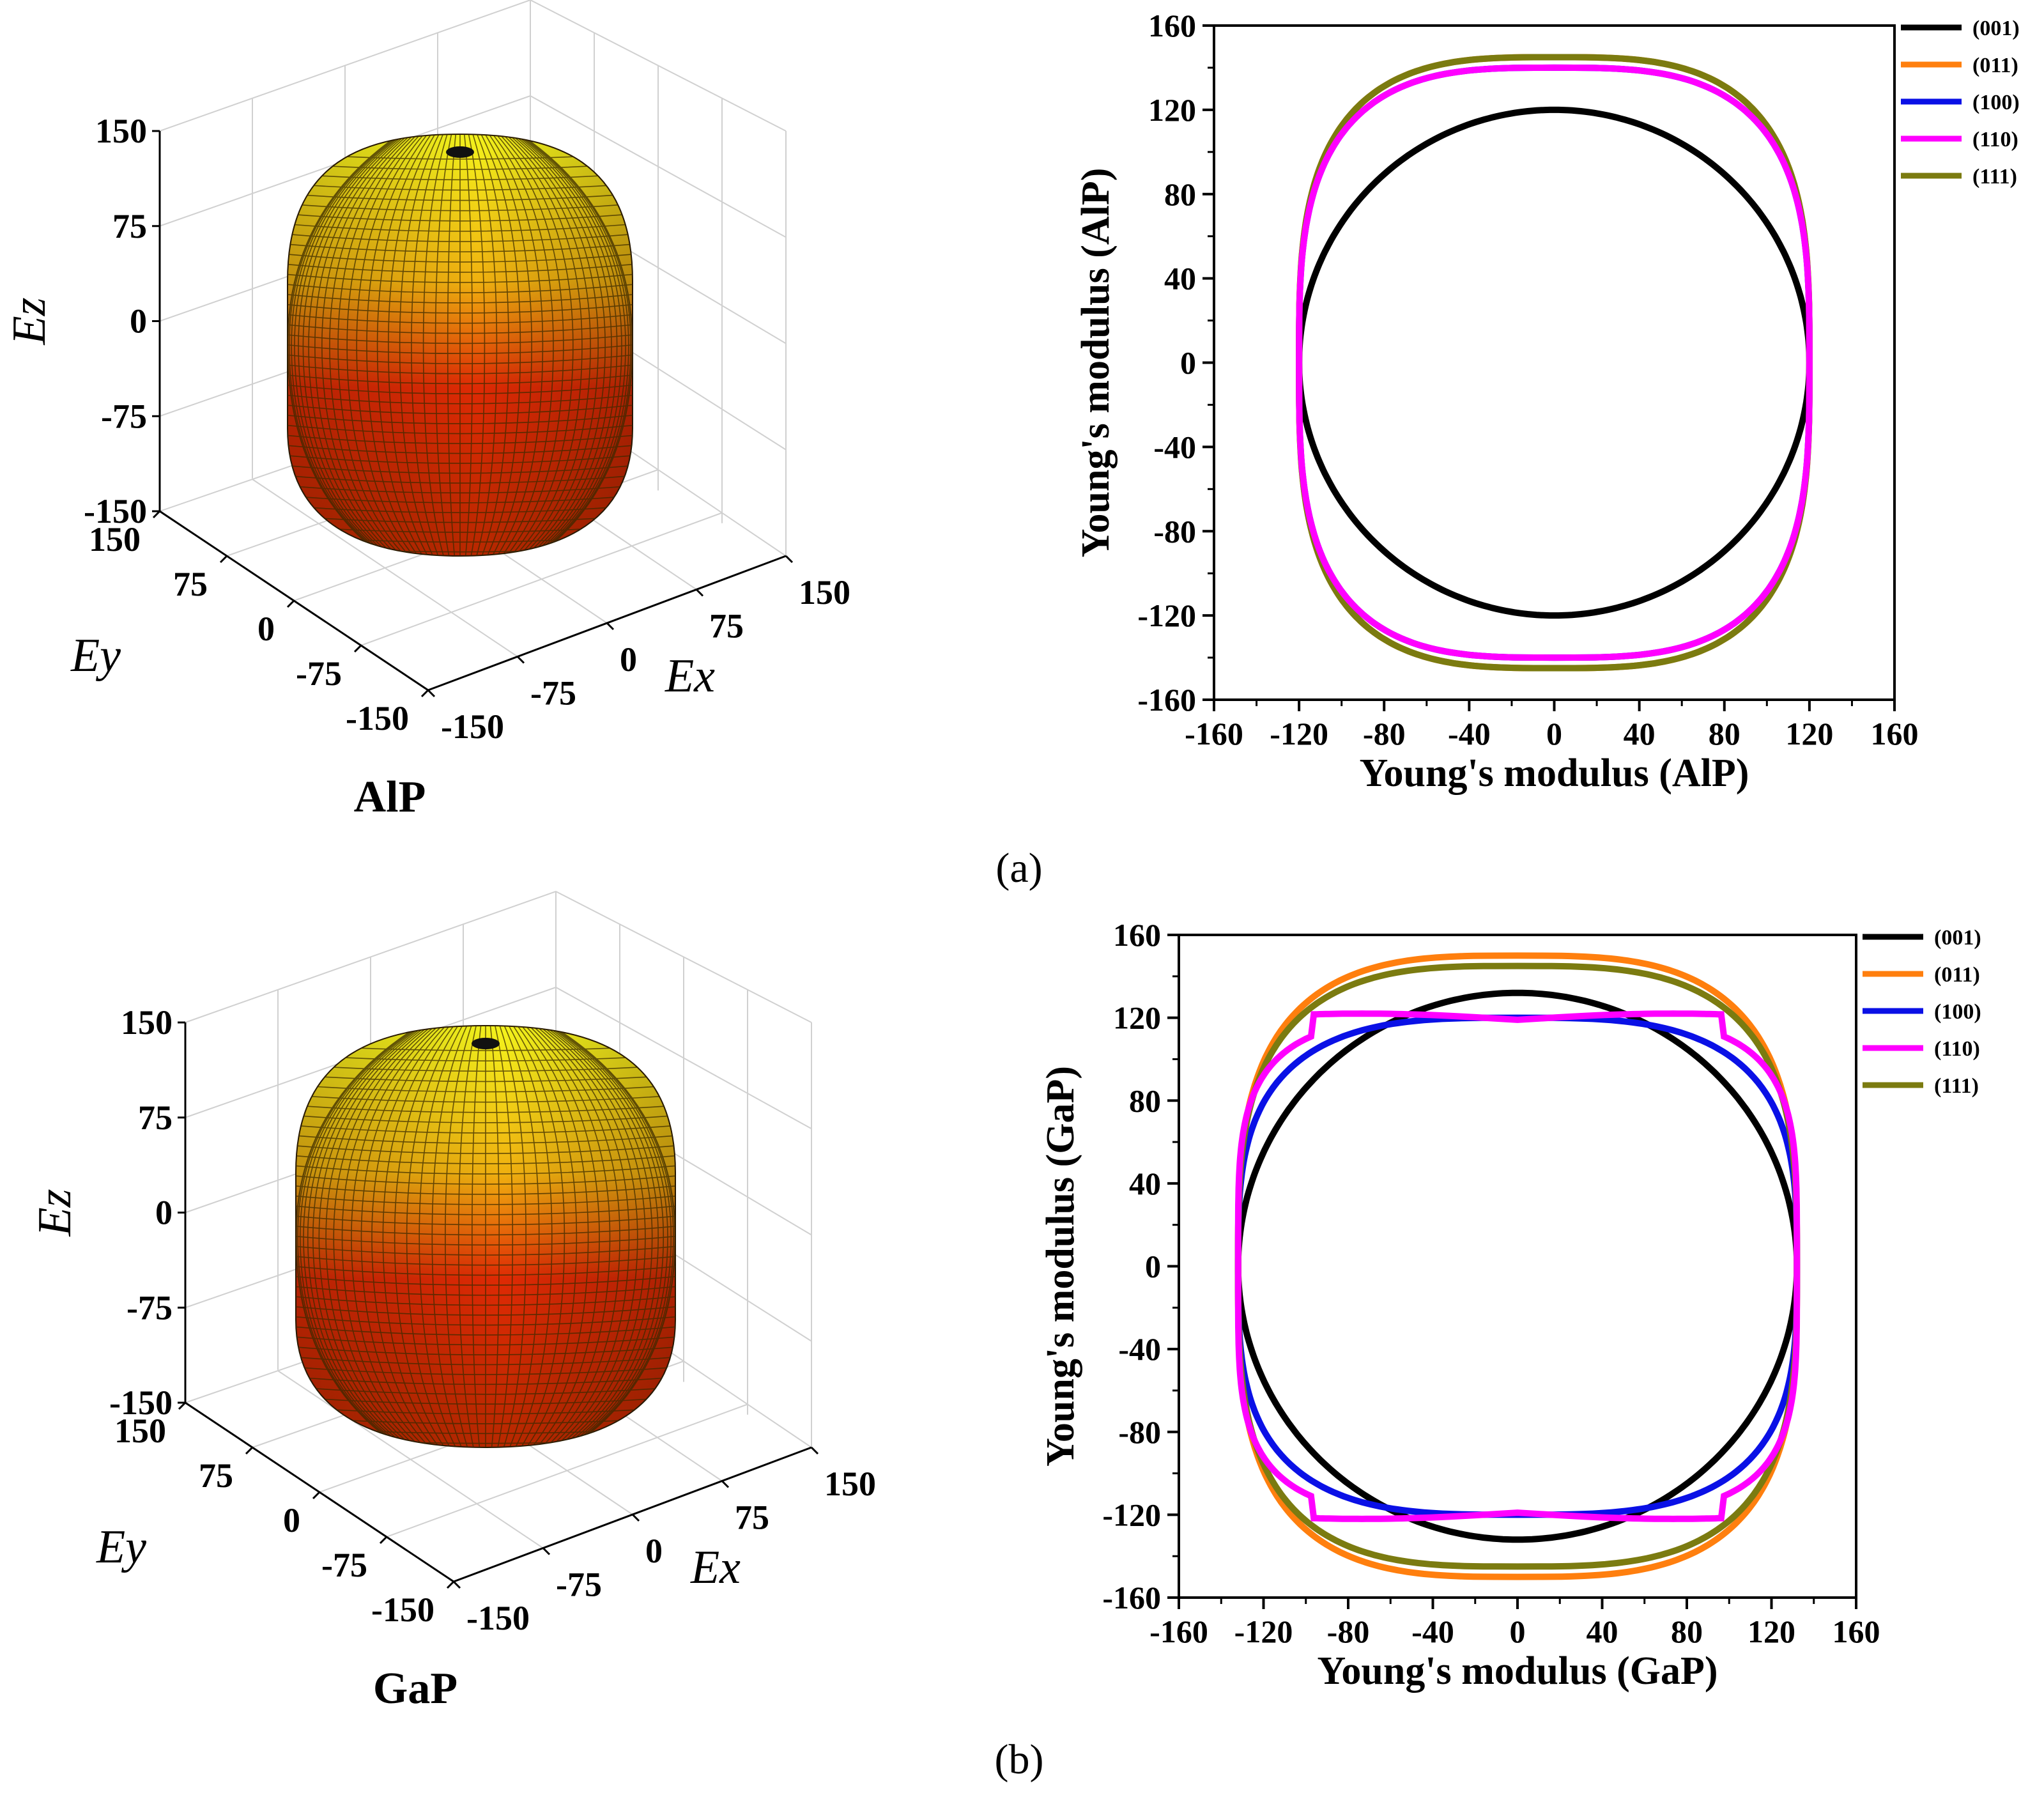  Describe the element at coordinates (541, 579) in the screenshot. I see `grid-line` at that location.